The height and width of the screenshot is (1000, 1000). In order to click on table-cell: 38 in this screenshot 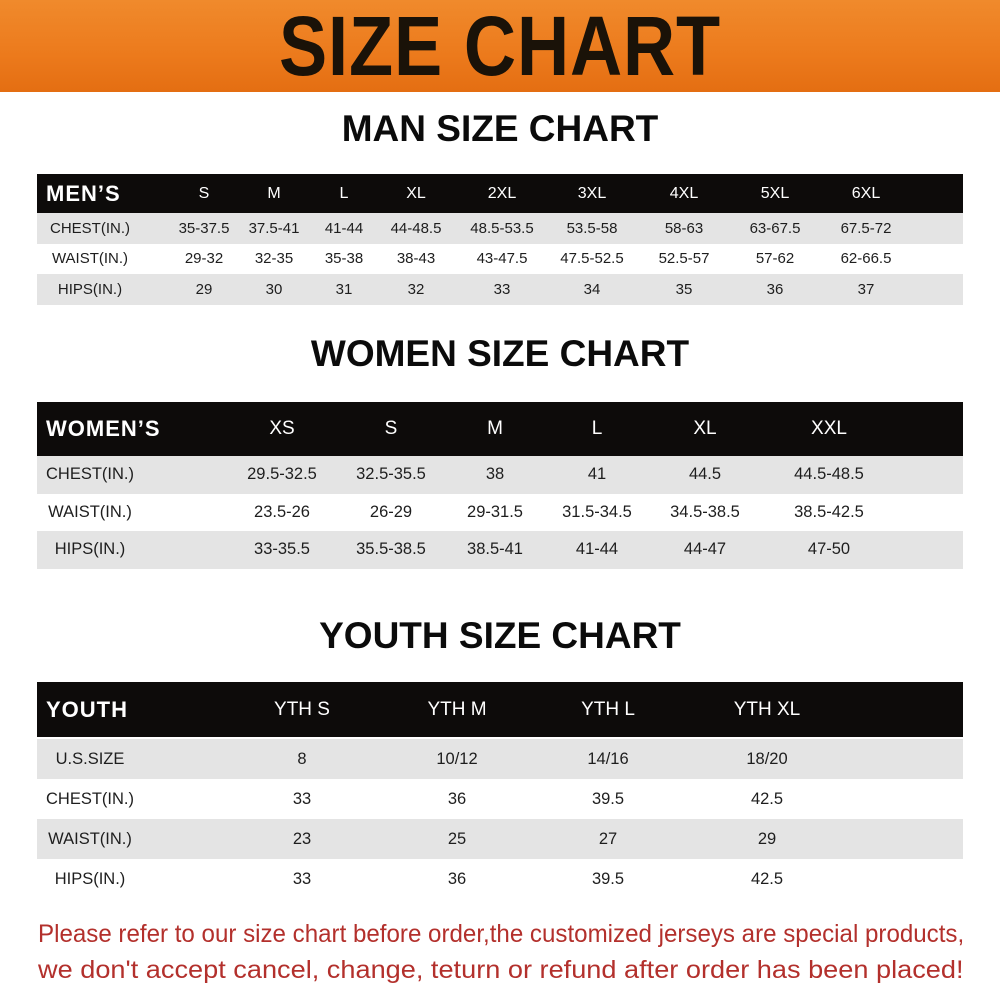, I will do `click(495, 474)`.